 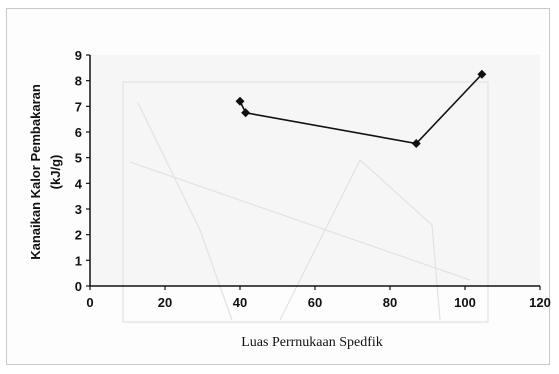 What do you see at coordinates (78, 106) in the screenshot?
I see `y-tick-label: 7` at bounding box center [78, 106].